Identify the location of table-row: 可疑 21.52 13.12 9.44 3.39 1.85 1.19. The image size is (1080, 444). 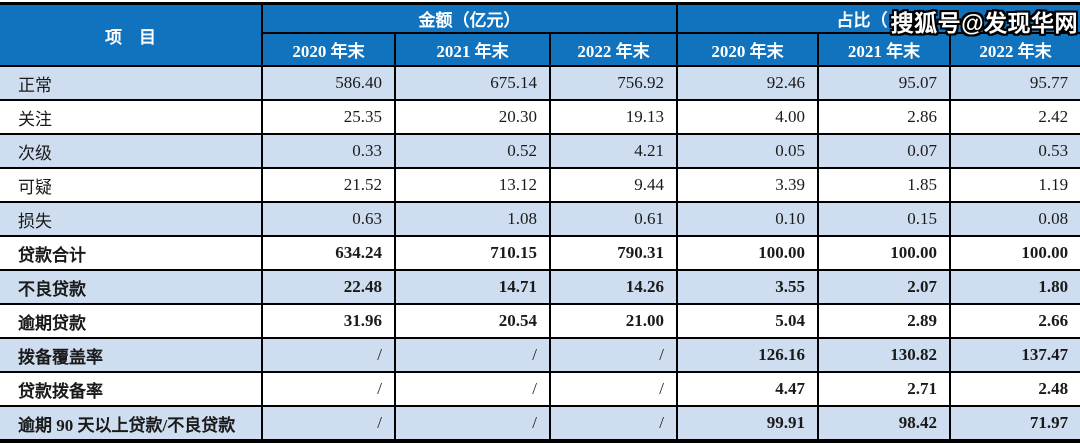
(540, 185).